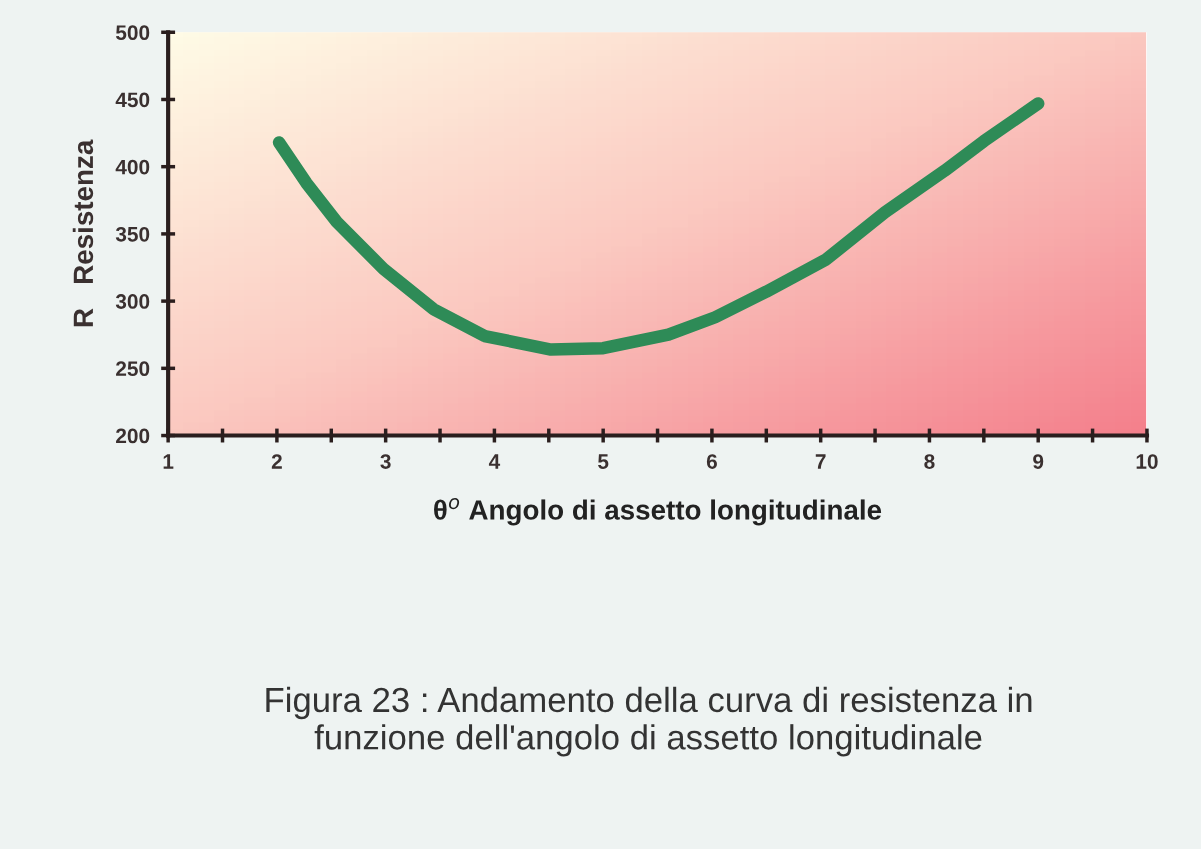 This screenshot has height=849, width=1201. I want to click on y-tick-label: 250, so click(133, 369).